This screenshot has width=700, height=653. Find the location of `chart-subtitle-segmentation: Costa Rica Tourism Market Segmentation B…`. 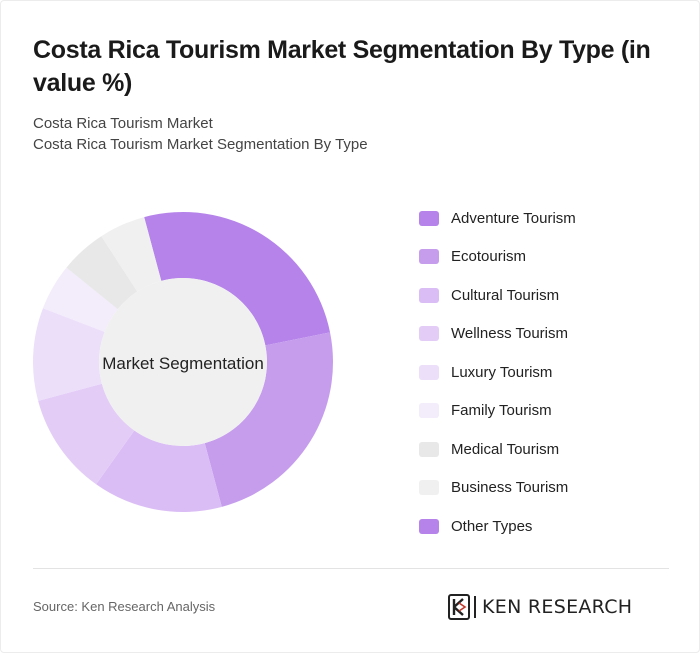

chart-subtitle-segmentation: Costa Rica Tourism Market Segmentation B… is located at coordinates (200, 144).